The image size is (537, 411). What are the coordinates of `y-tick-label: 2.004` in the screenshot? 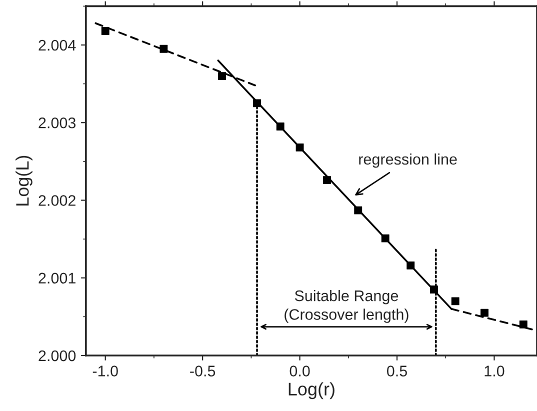 It's located at (57, 45).